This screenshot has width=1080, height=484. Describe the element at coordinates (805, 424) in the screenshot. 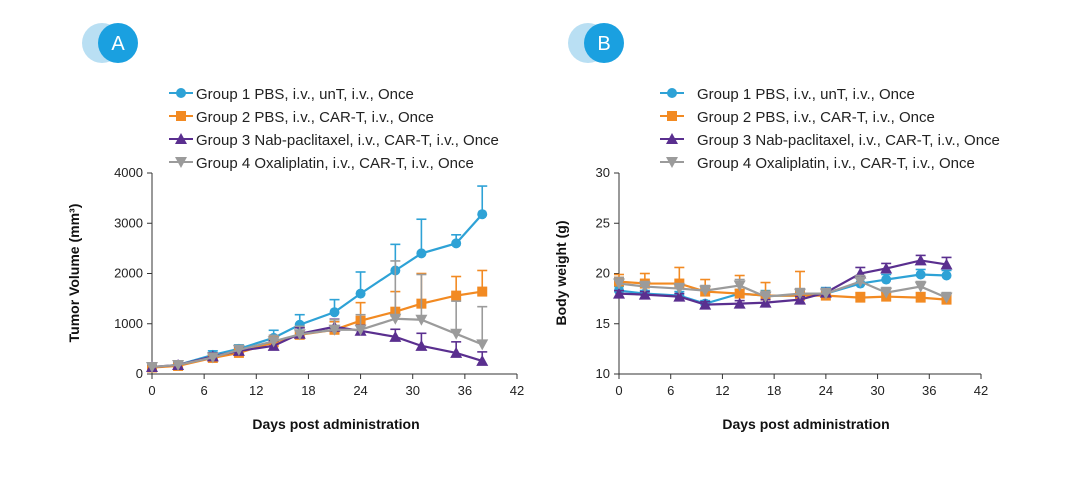

I see `chart-b-x-axis-title: Days post administration` at that location.